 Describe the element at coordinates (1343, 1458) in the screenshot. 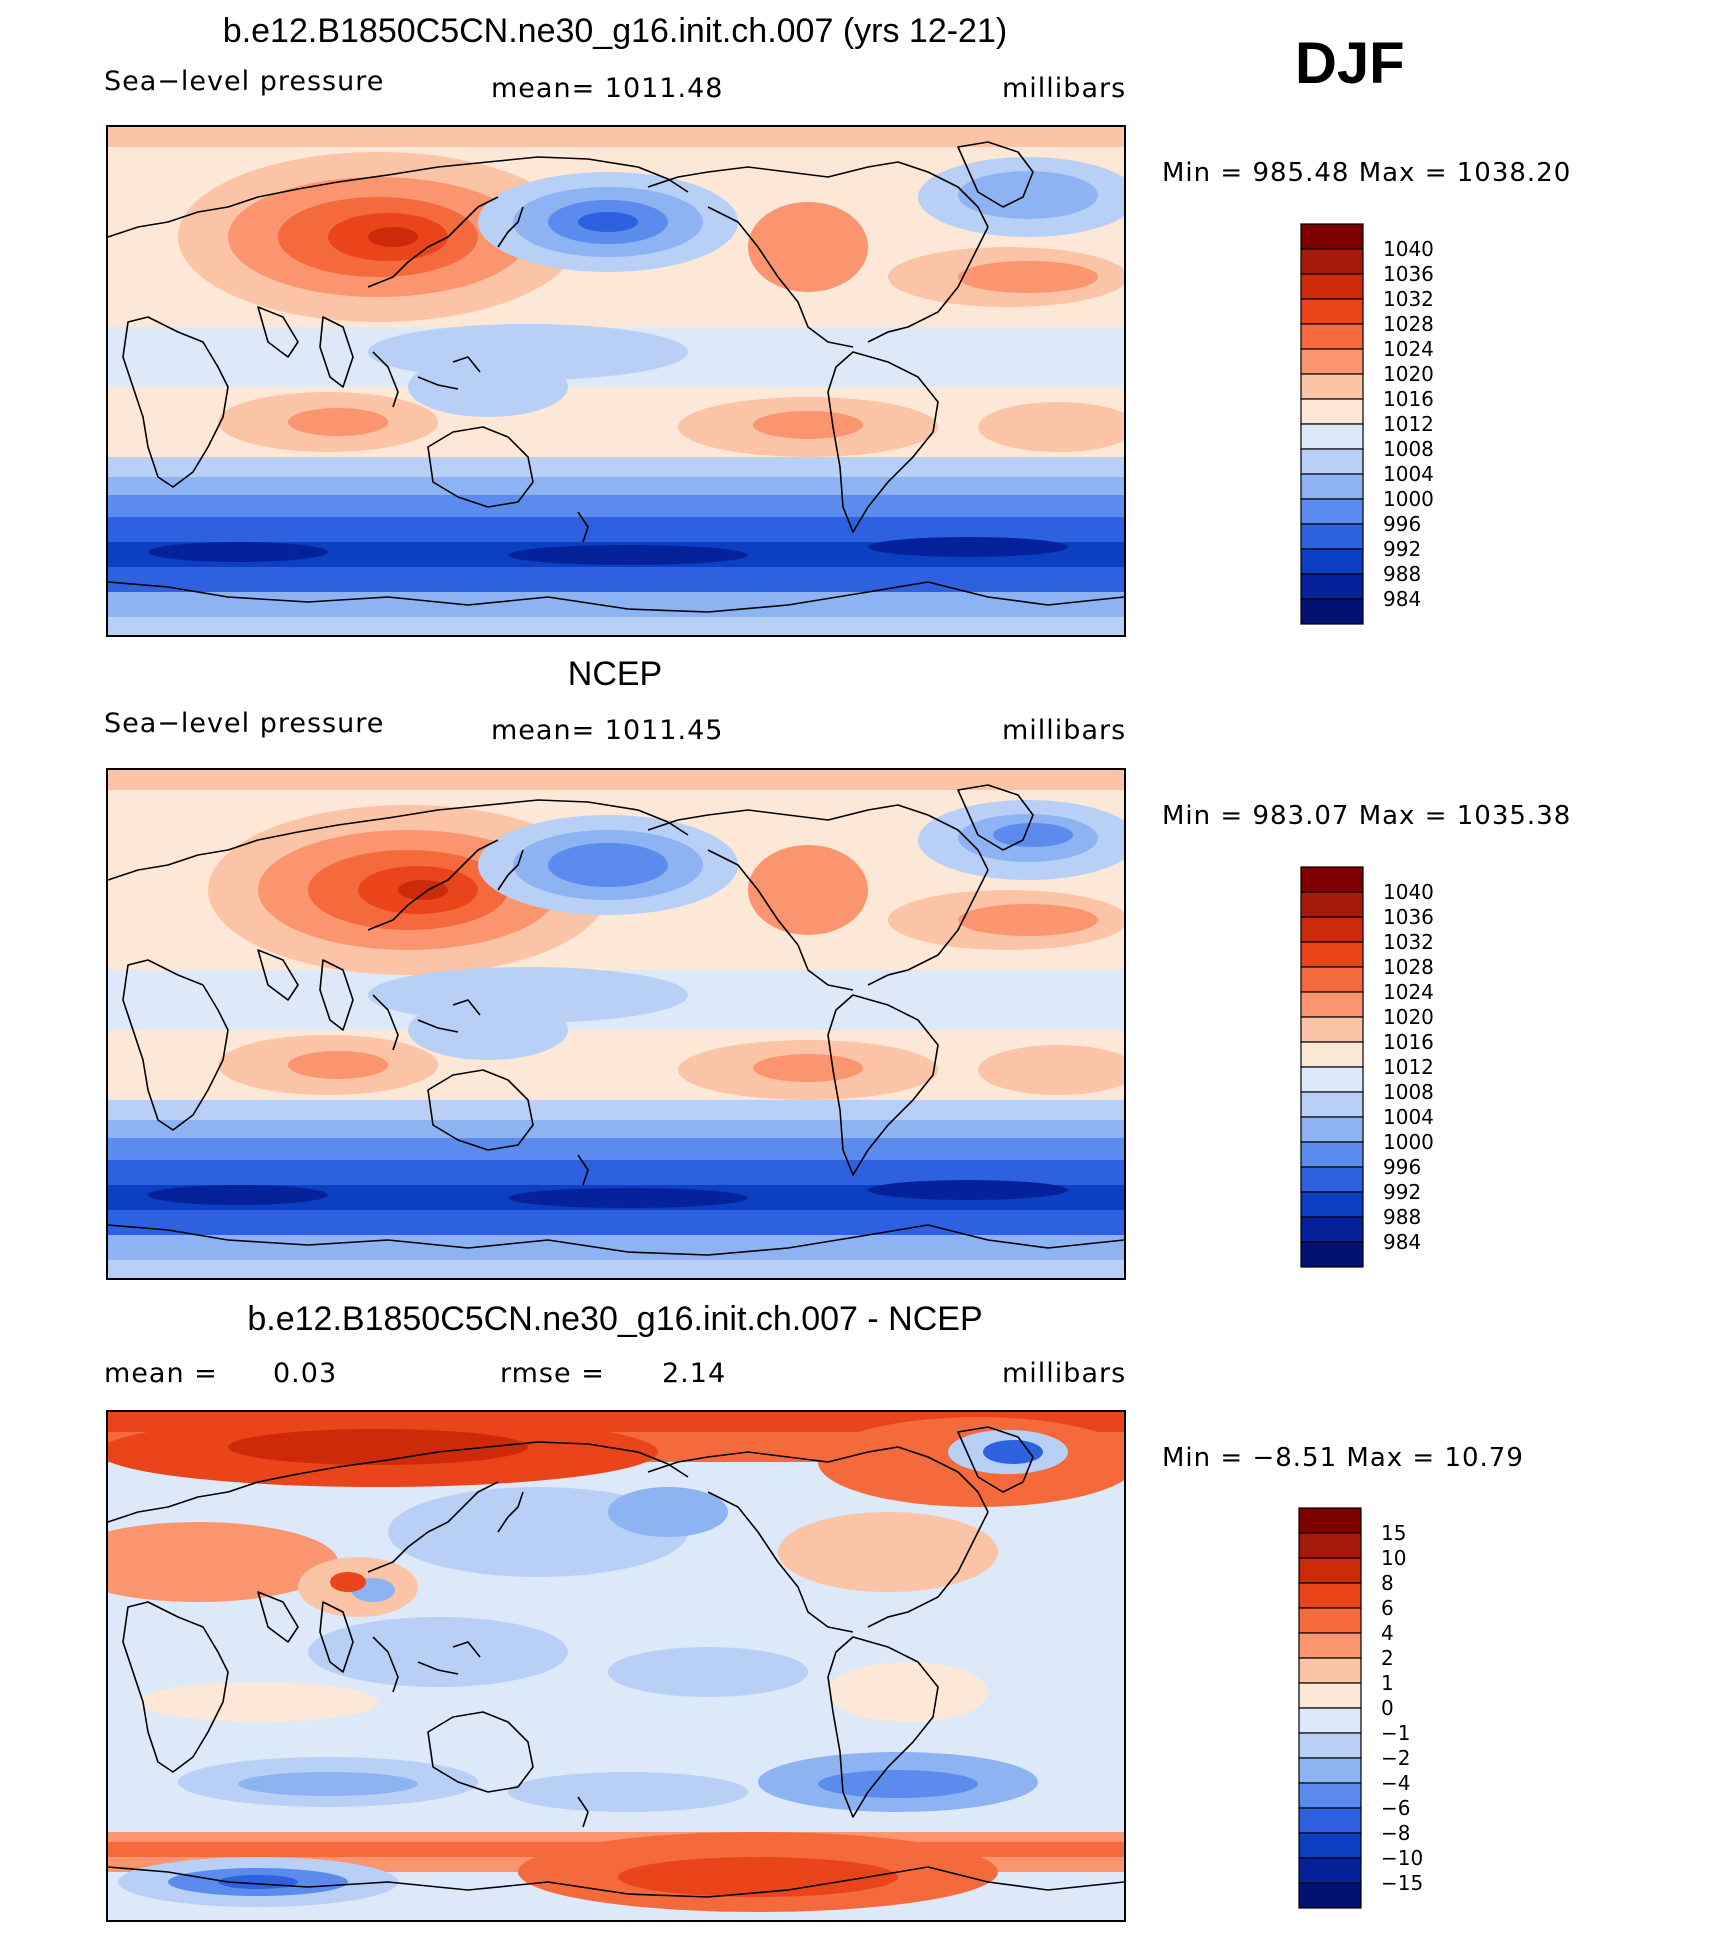

I see `min-max-label: Min = −8.51 Max = 10.79` at that location.